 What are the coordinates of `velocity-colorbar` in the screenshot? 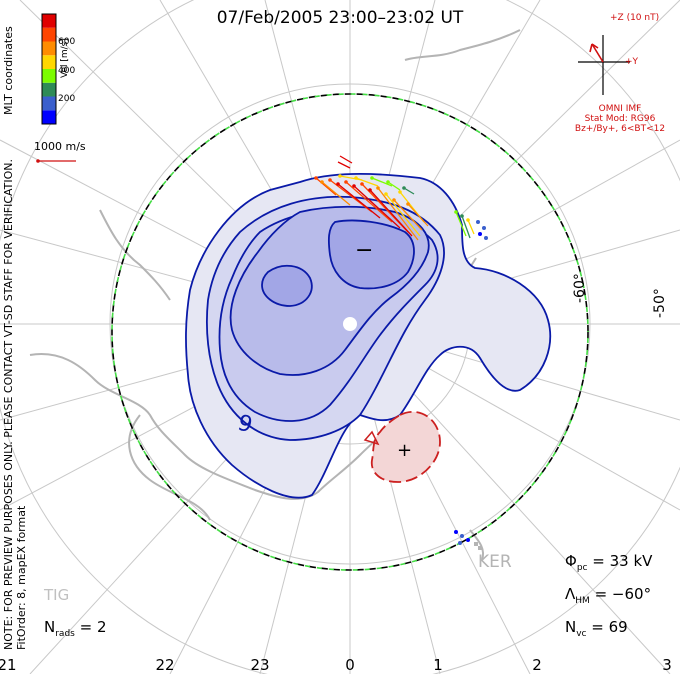 It's located at (49, 69).